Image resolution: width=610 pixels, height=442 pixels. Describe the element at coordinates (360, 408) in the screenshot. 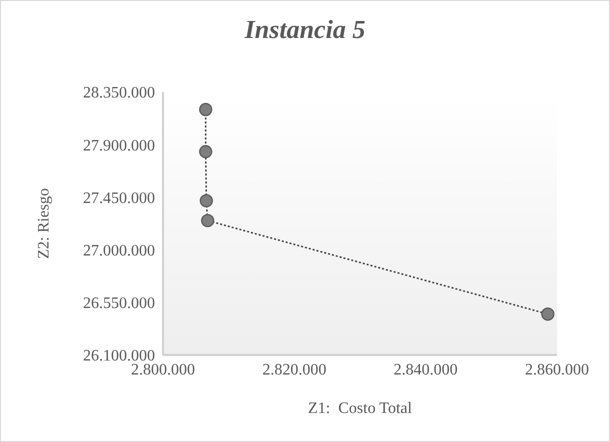

I see `x-axis-title: Z1: Costo Total` at that location.